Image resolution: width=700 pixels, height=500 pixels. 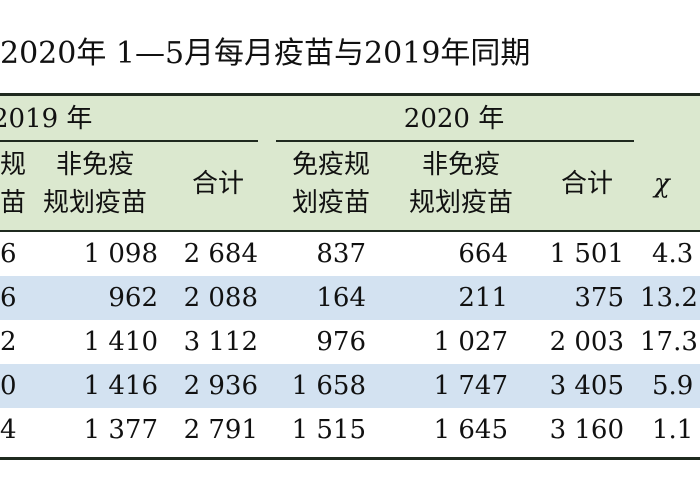 I want to click on row-4-total-2020: 3 405, so click(x=586, y=386).